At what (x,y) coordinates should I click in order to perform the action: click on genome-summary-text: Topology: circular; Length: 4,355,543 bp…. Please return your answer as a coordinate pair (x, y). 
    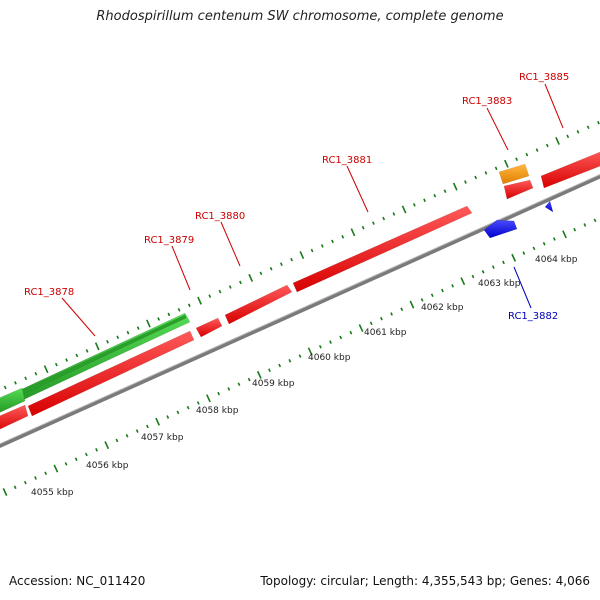
    Looking at the image, I should click on (425, 581).